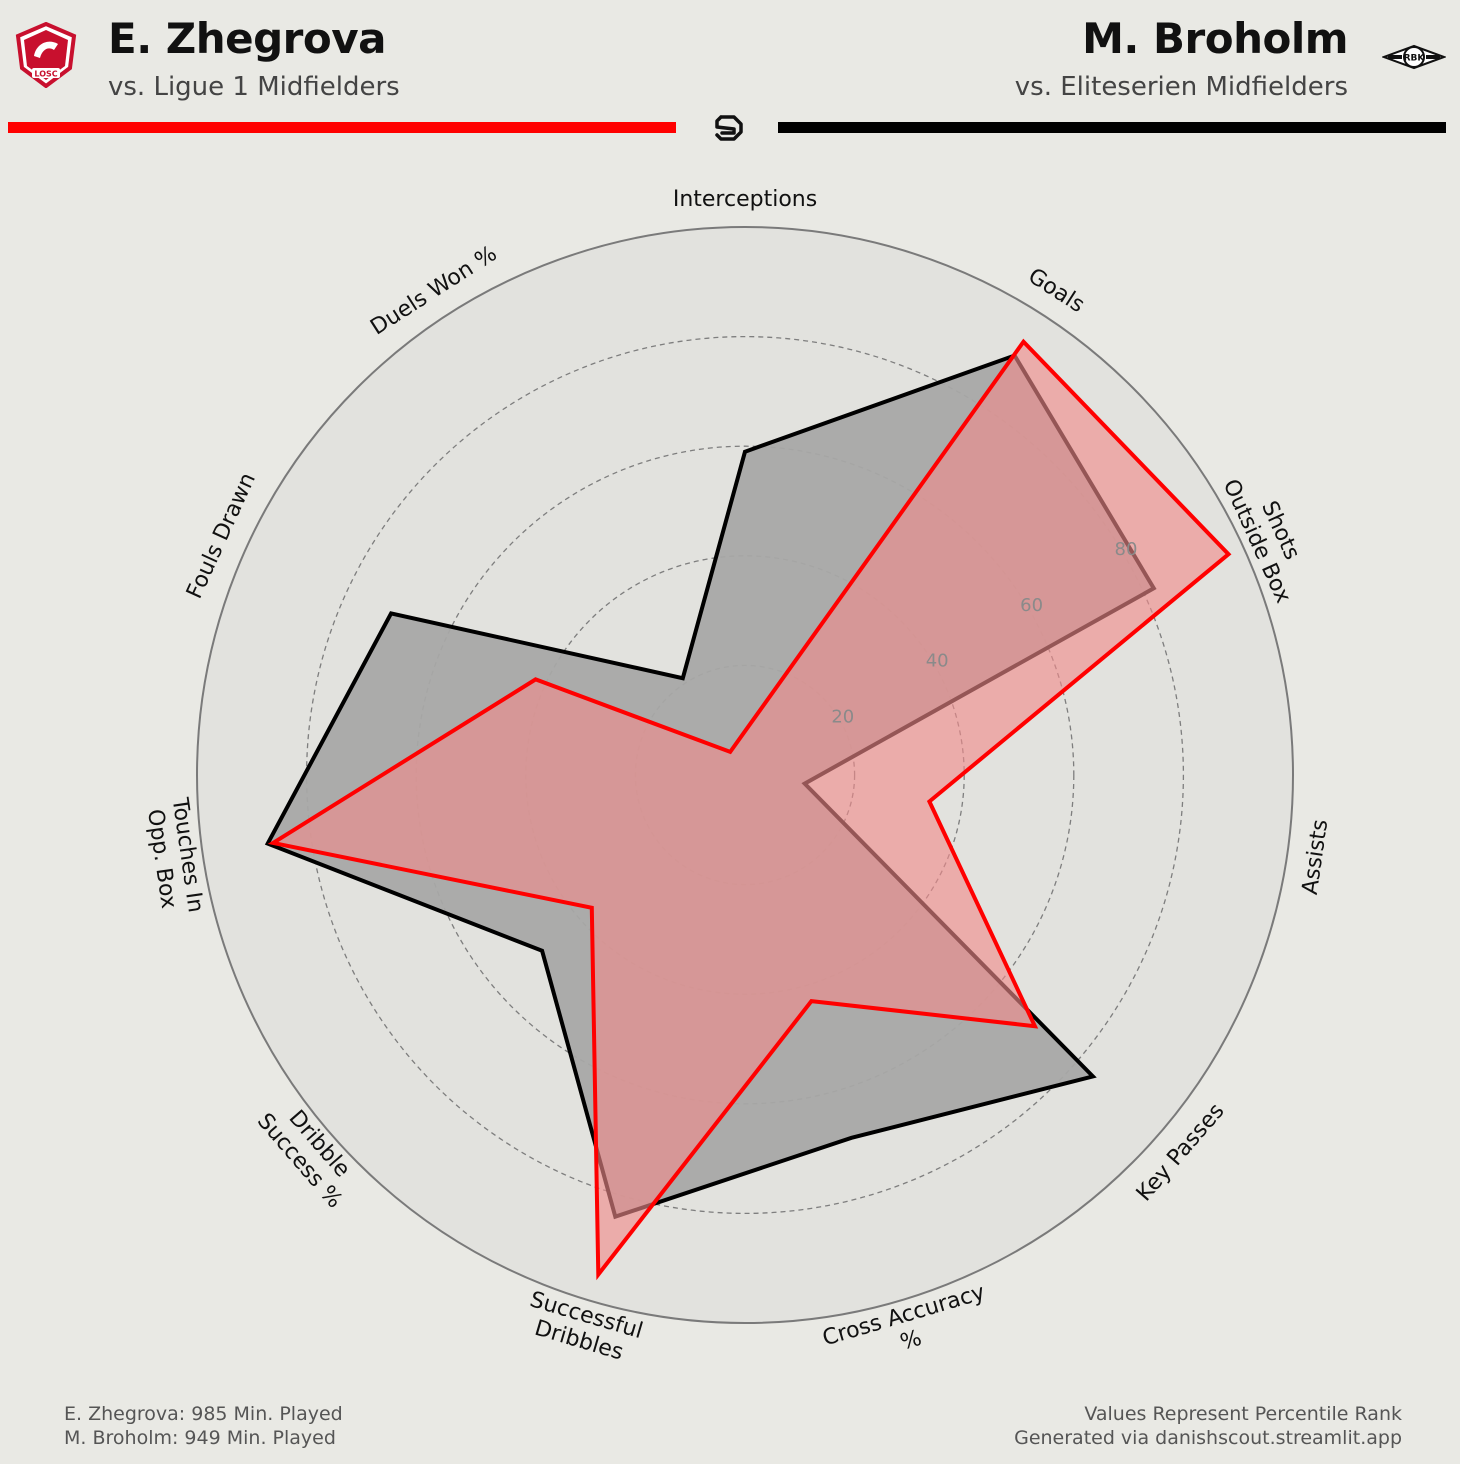 This screenshot has width=1460, height=1464. Describe the element at coordinates (1215, 38) in the screenshot. I see `right-player-name: M. Broholm` at that location.